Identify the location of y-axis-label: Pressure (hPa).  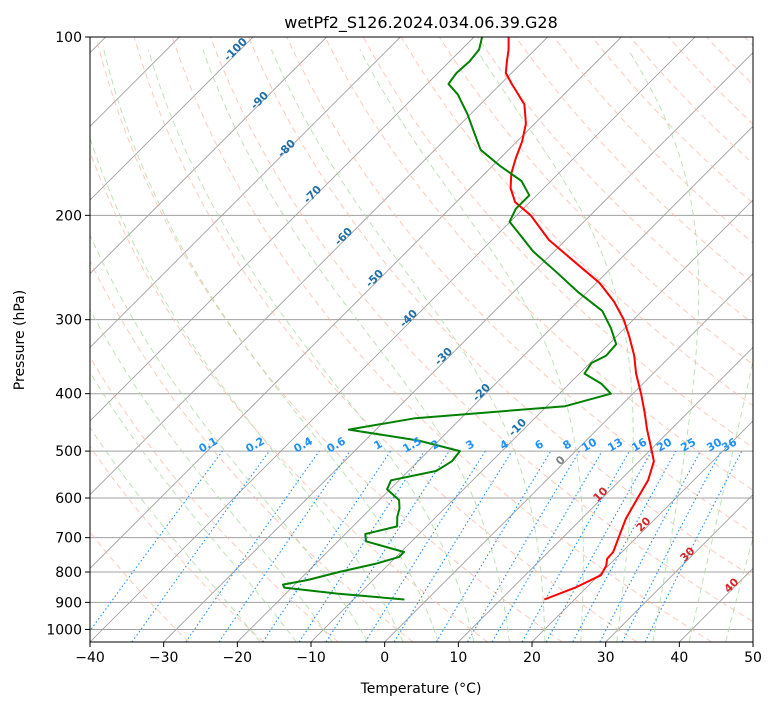
(20, 340).